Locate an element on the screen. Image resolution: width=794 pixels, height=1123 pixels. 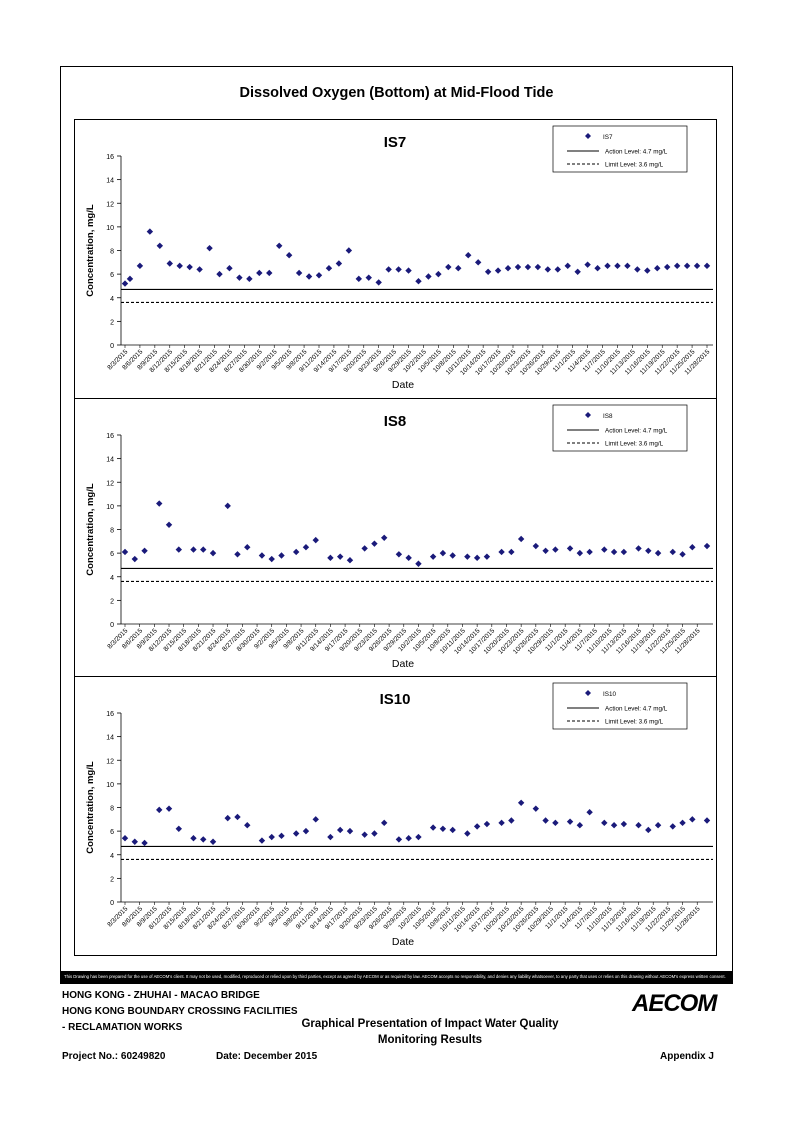
y-tick-label: 12 is located at coordinates (110, 761).